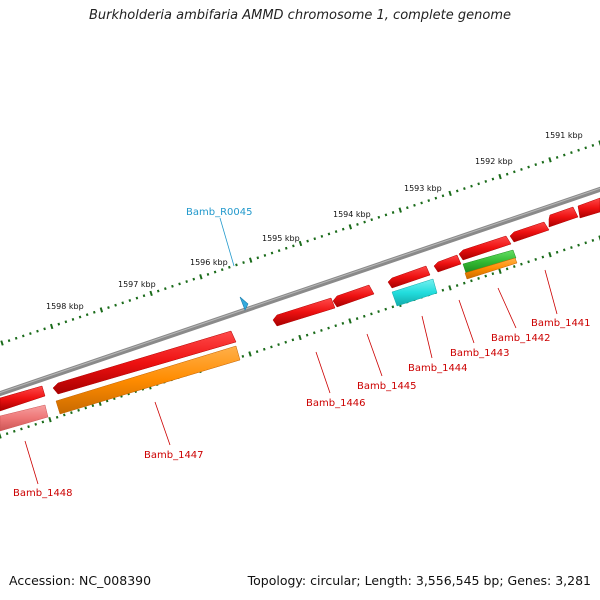 Image resolution: width=600 pixels, height=600 pixels. Describe the element at coordinates (281, 238) in the screenshot. I see `ruler-label-1595: 1595 kbp` at that location.